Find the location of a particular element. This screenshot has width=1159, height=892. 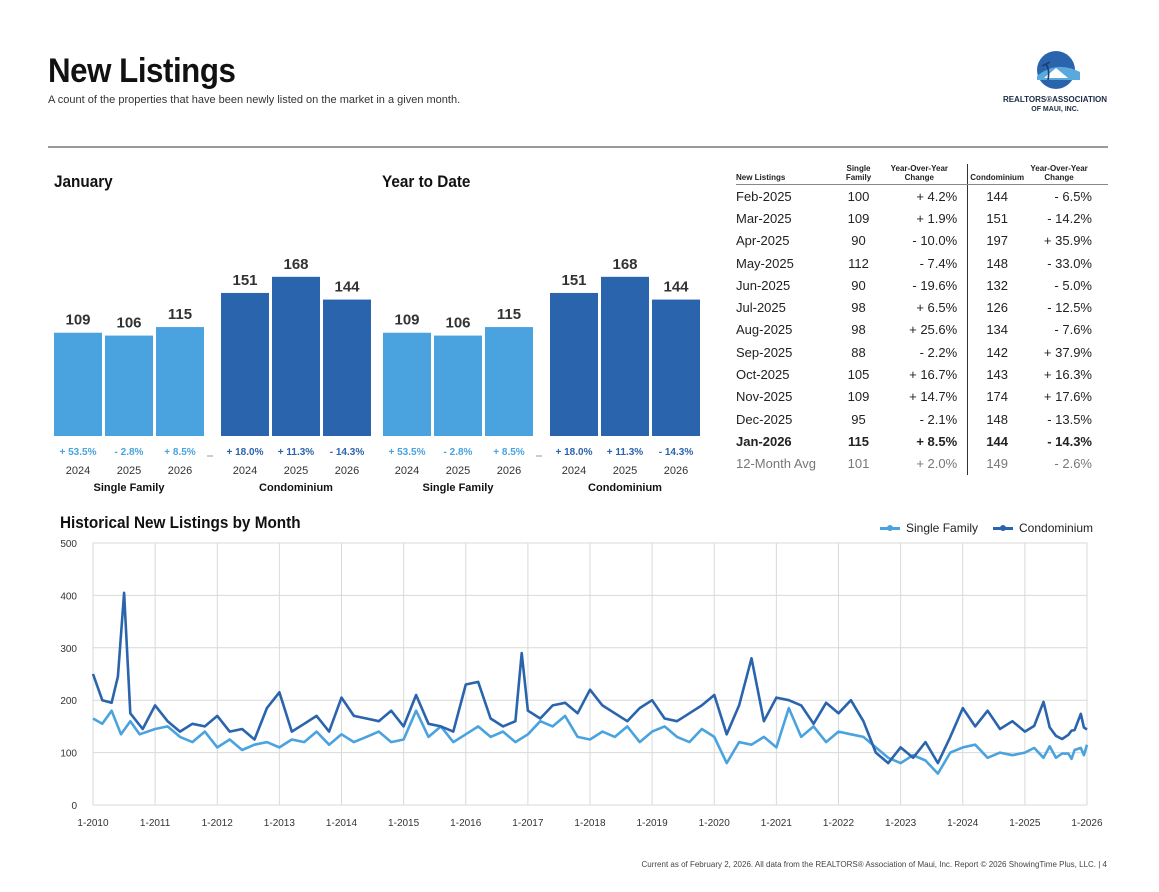

cell-sf: 112 is located at coordinates (858, 263).